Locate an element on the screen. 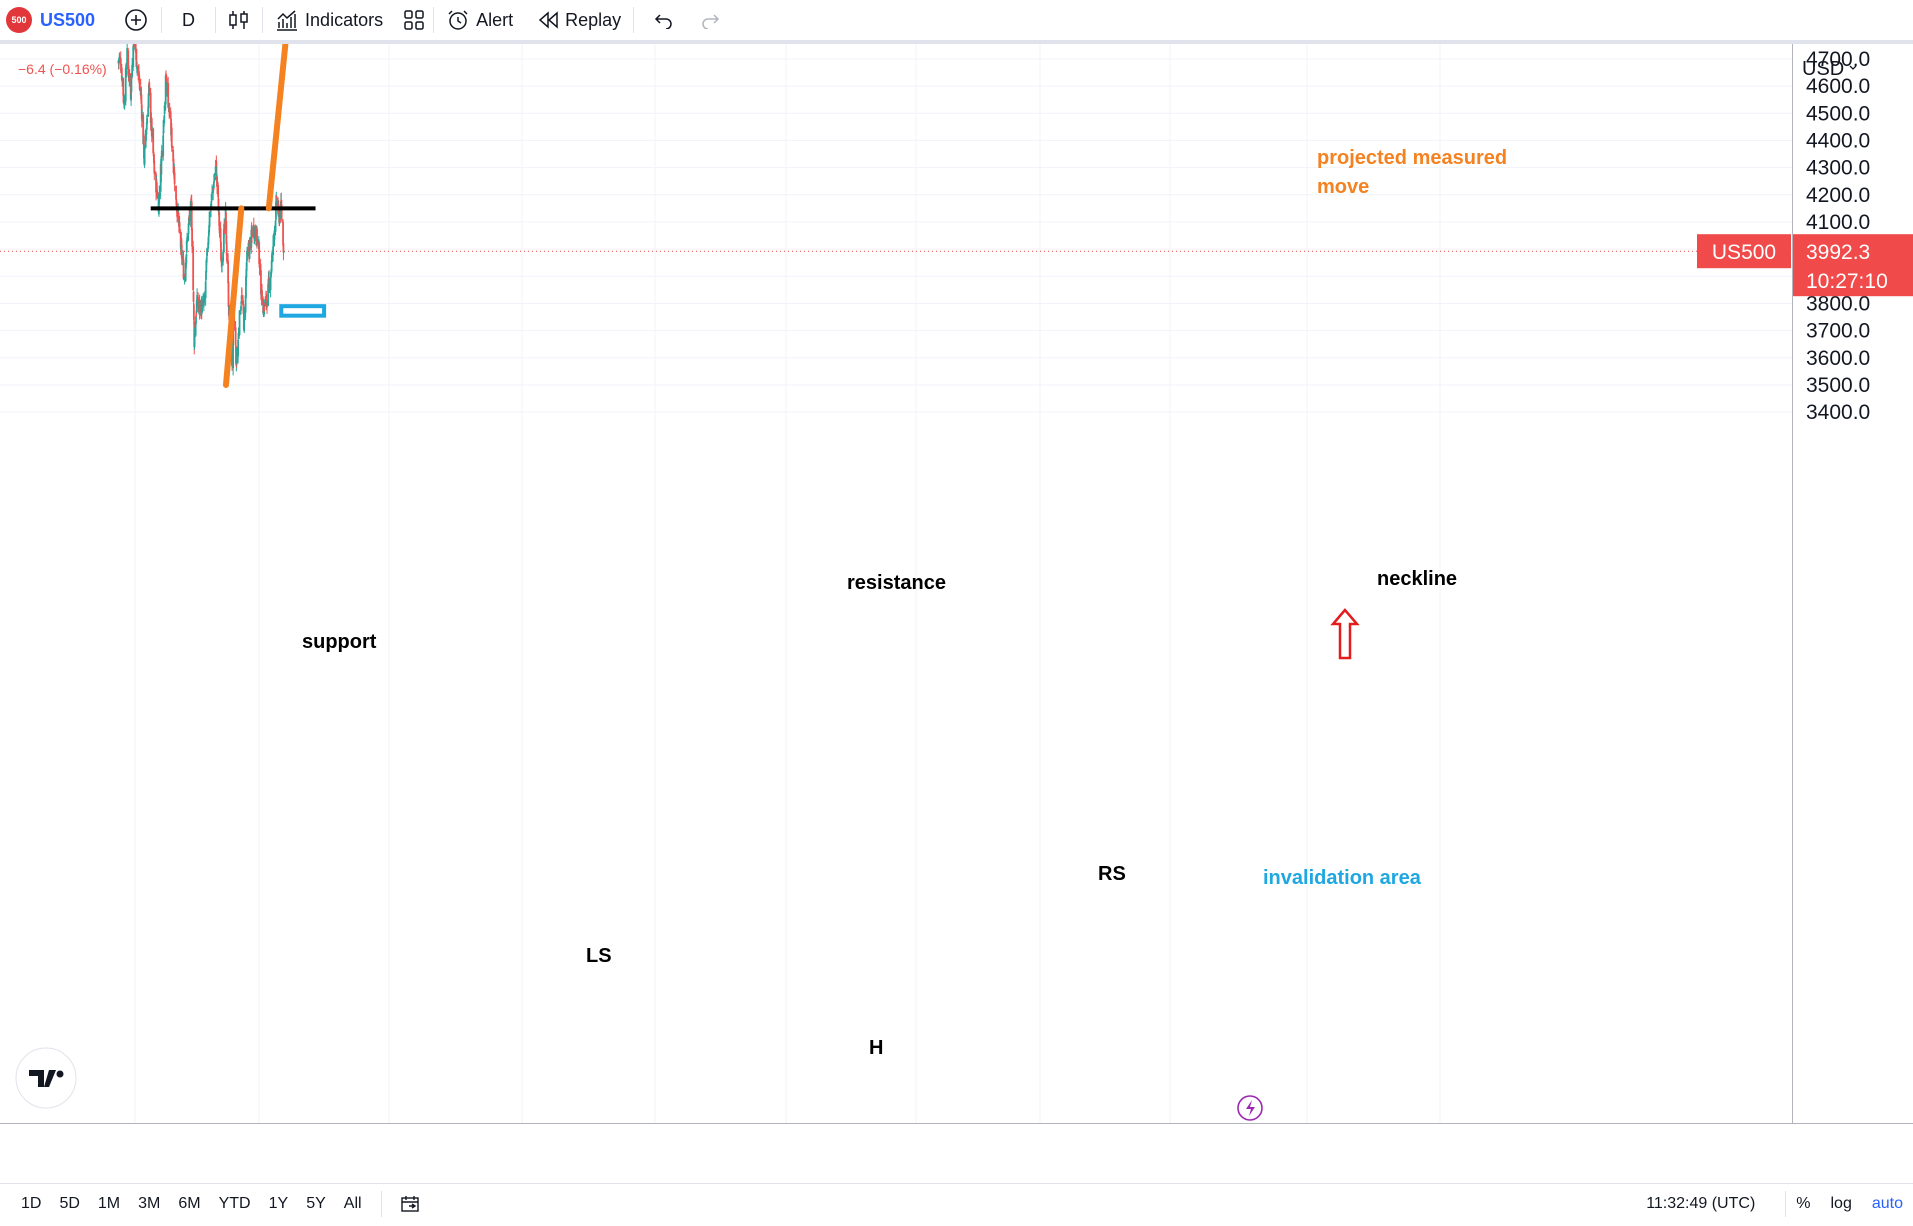  lightning-bolt is located at coordinates (1250, 1108).